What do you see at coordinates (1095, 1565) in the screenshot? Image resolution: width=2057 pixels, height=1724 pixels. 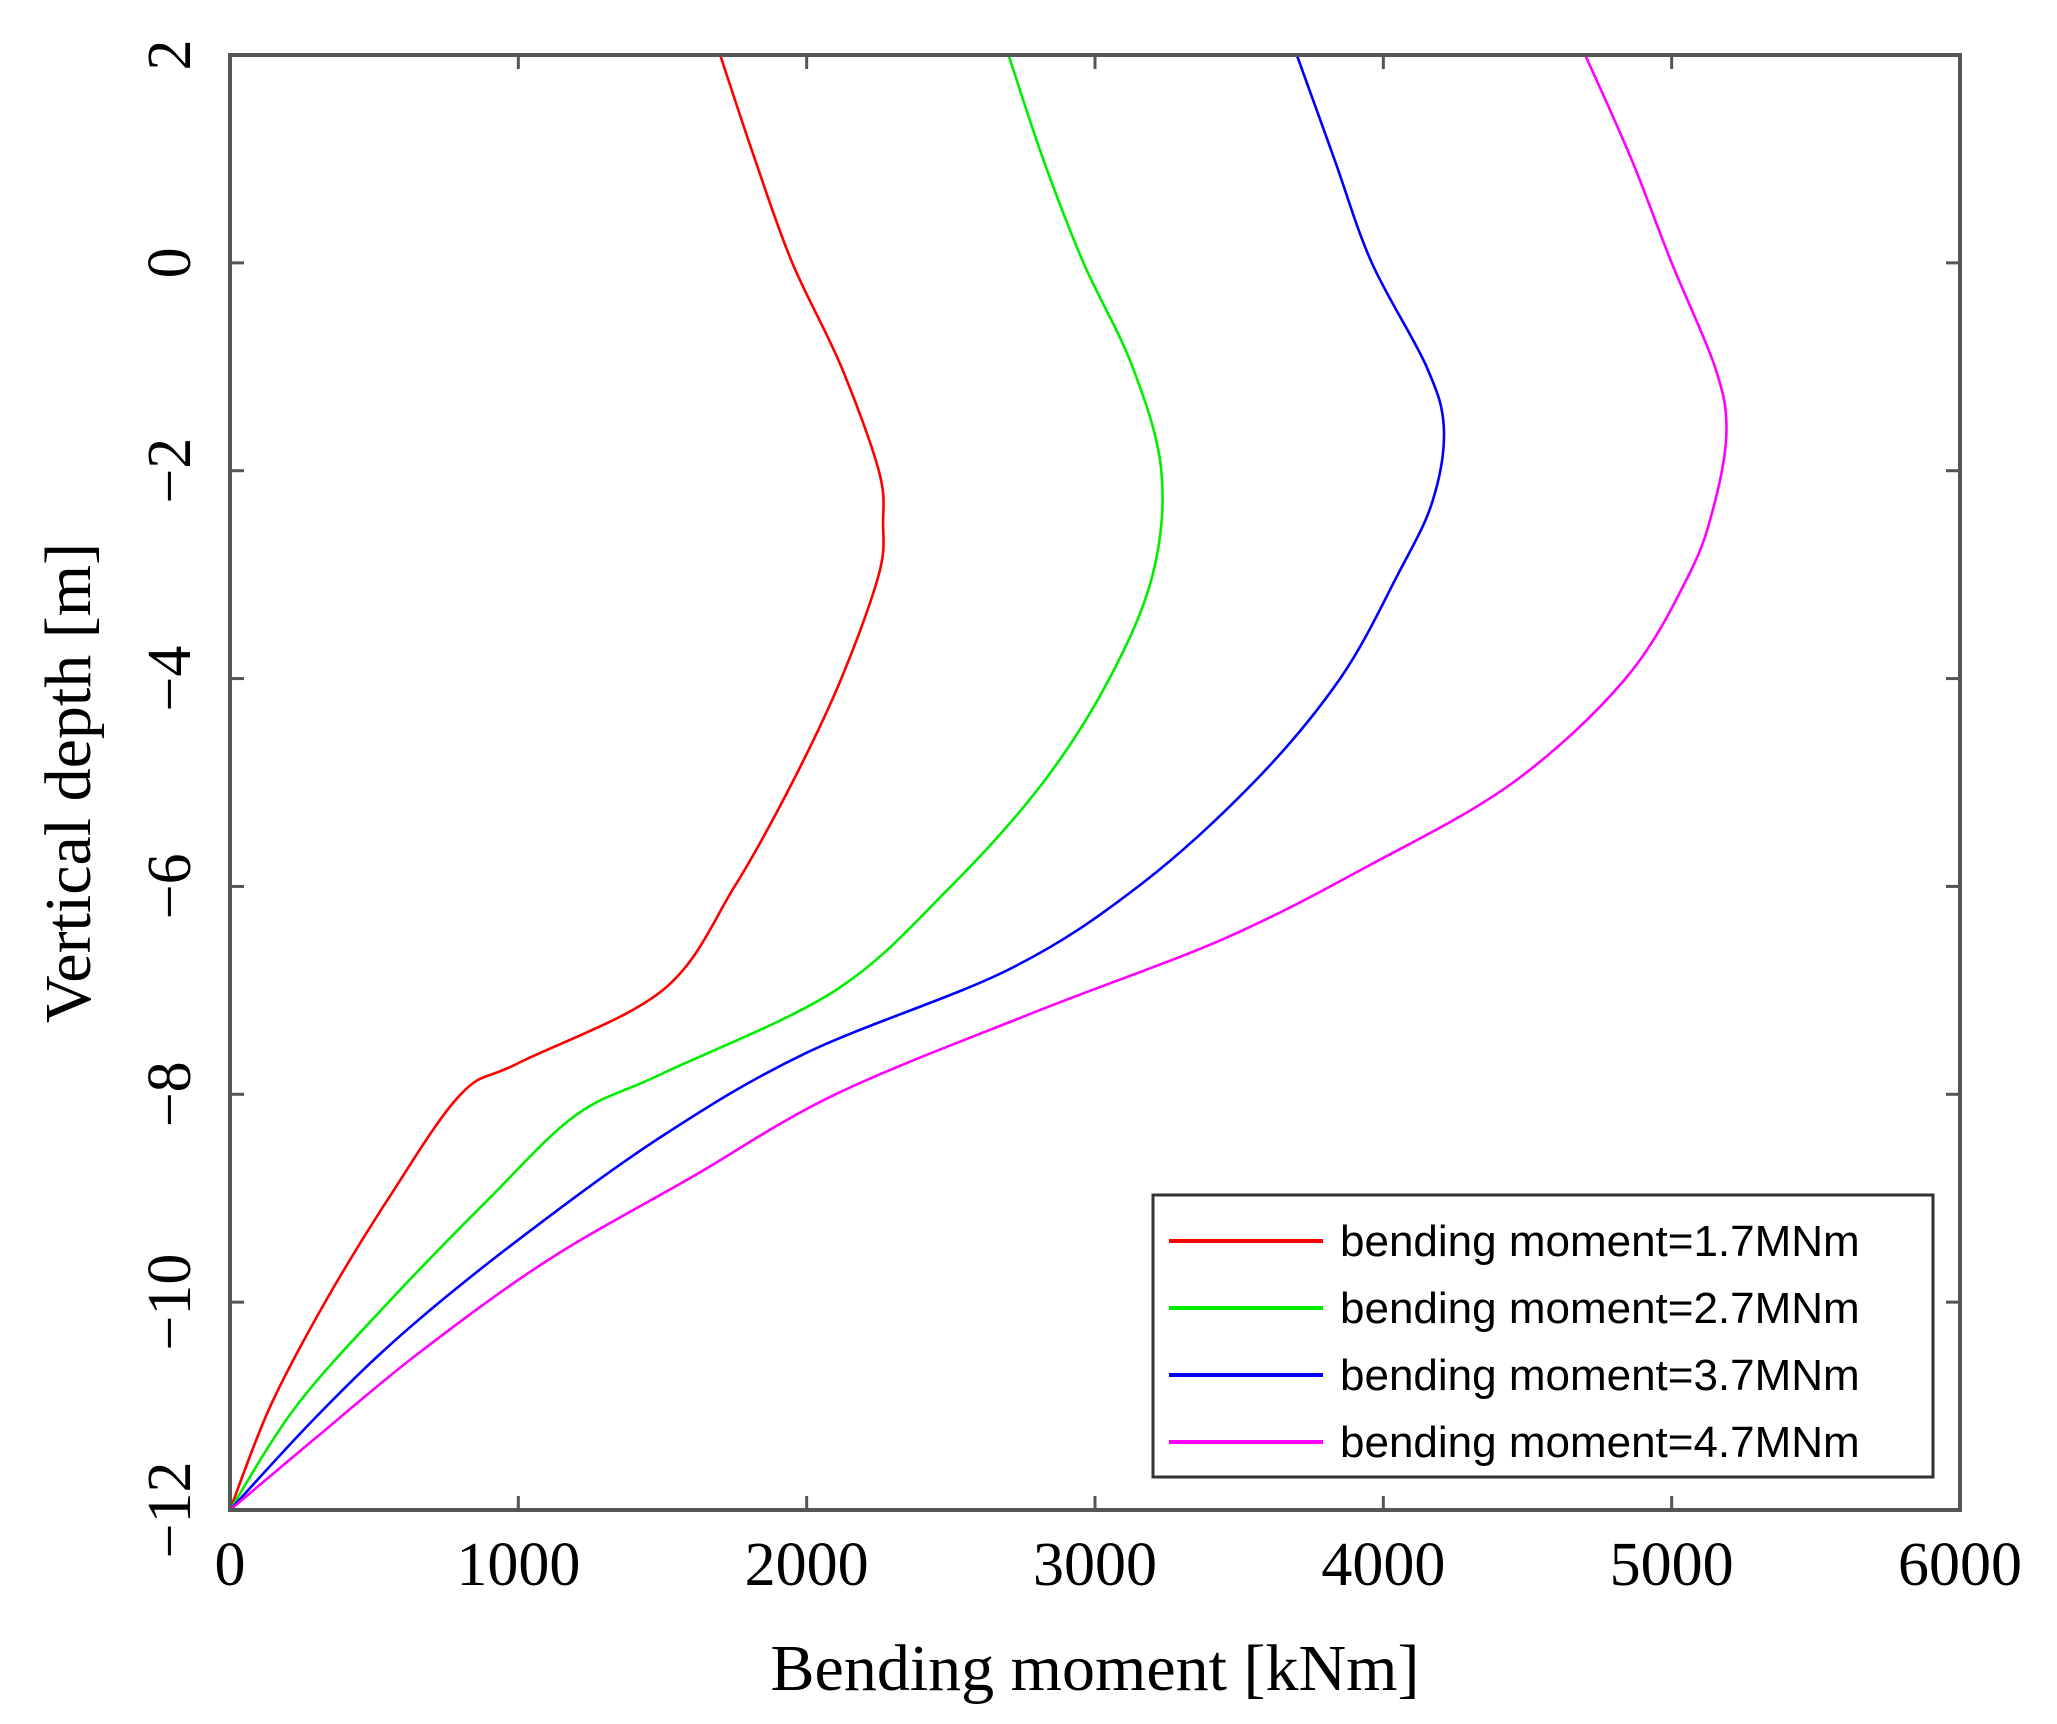 I see `x-tick-label: 3000` at bounding box center [1095, 1565].